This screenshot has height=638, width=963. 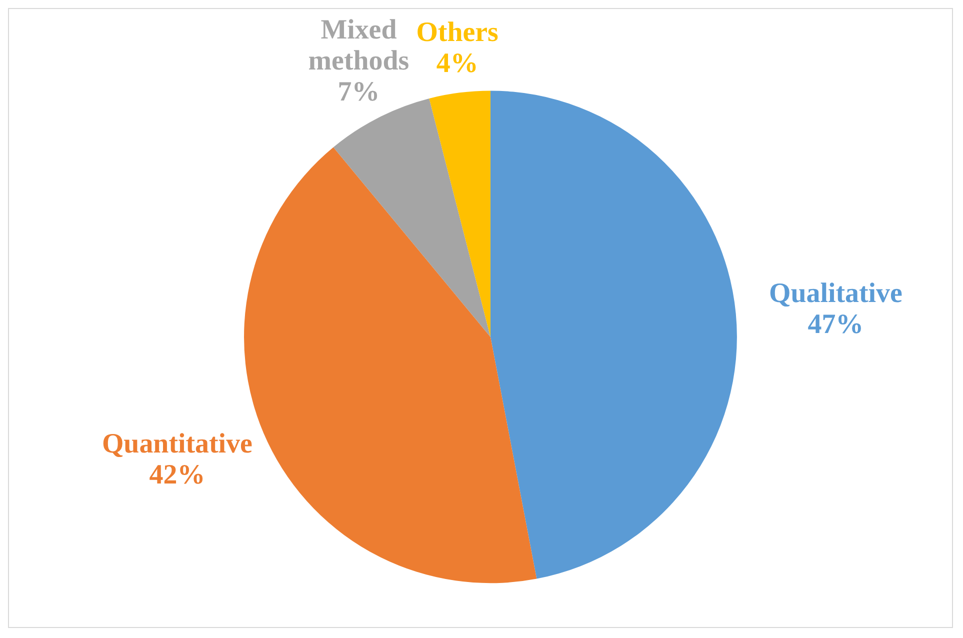 What do you see at coordinates (359, 45) in the screenshot?
I see `slice-label: Mixed methods` at bounding box center [359, 45].